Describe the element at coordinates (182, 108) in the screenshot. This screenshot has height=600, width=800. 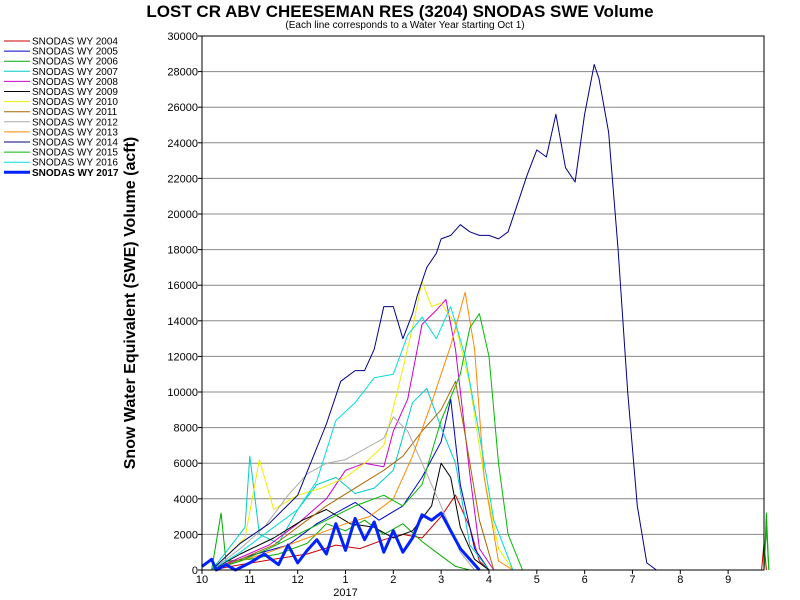
I see `y-tick-label: 26000` at that location.